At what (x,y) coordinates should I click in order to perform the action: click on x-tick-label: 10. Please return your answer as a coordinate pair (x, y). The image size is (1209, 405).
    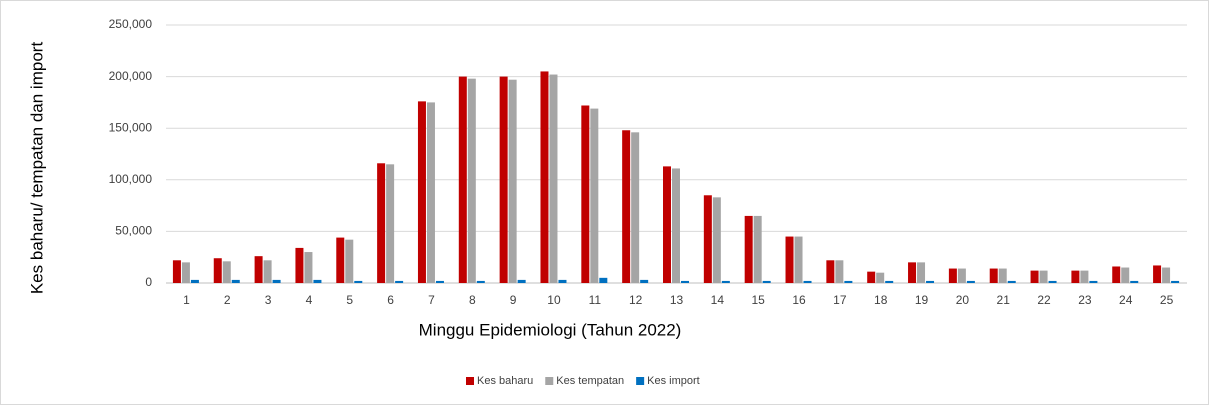
    Looking at the image, I should click on (554, 300).